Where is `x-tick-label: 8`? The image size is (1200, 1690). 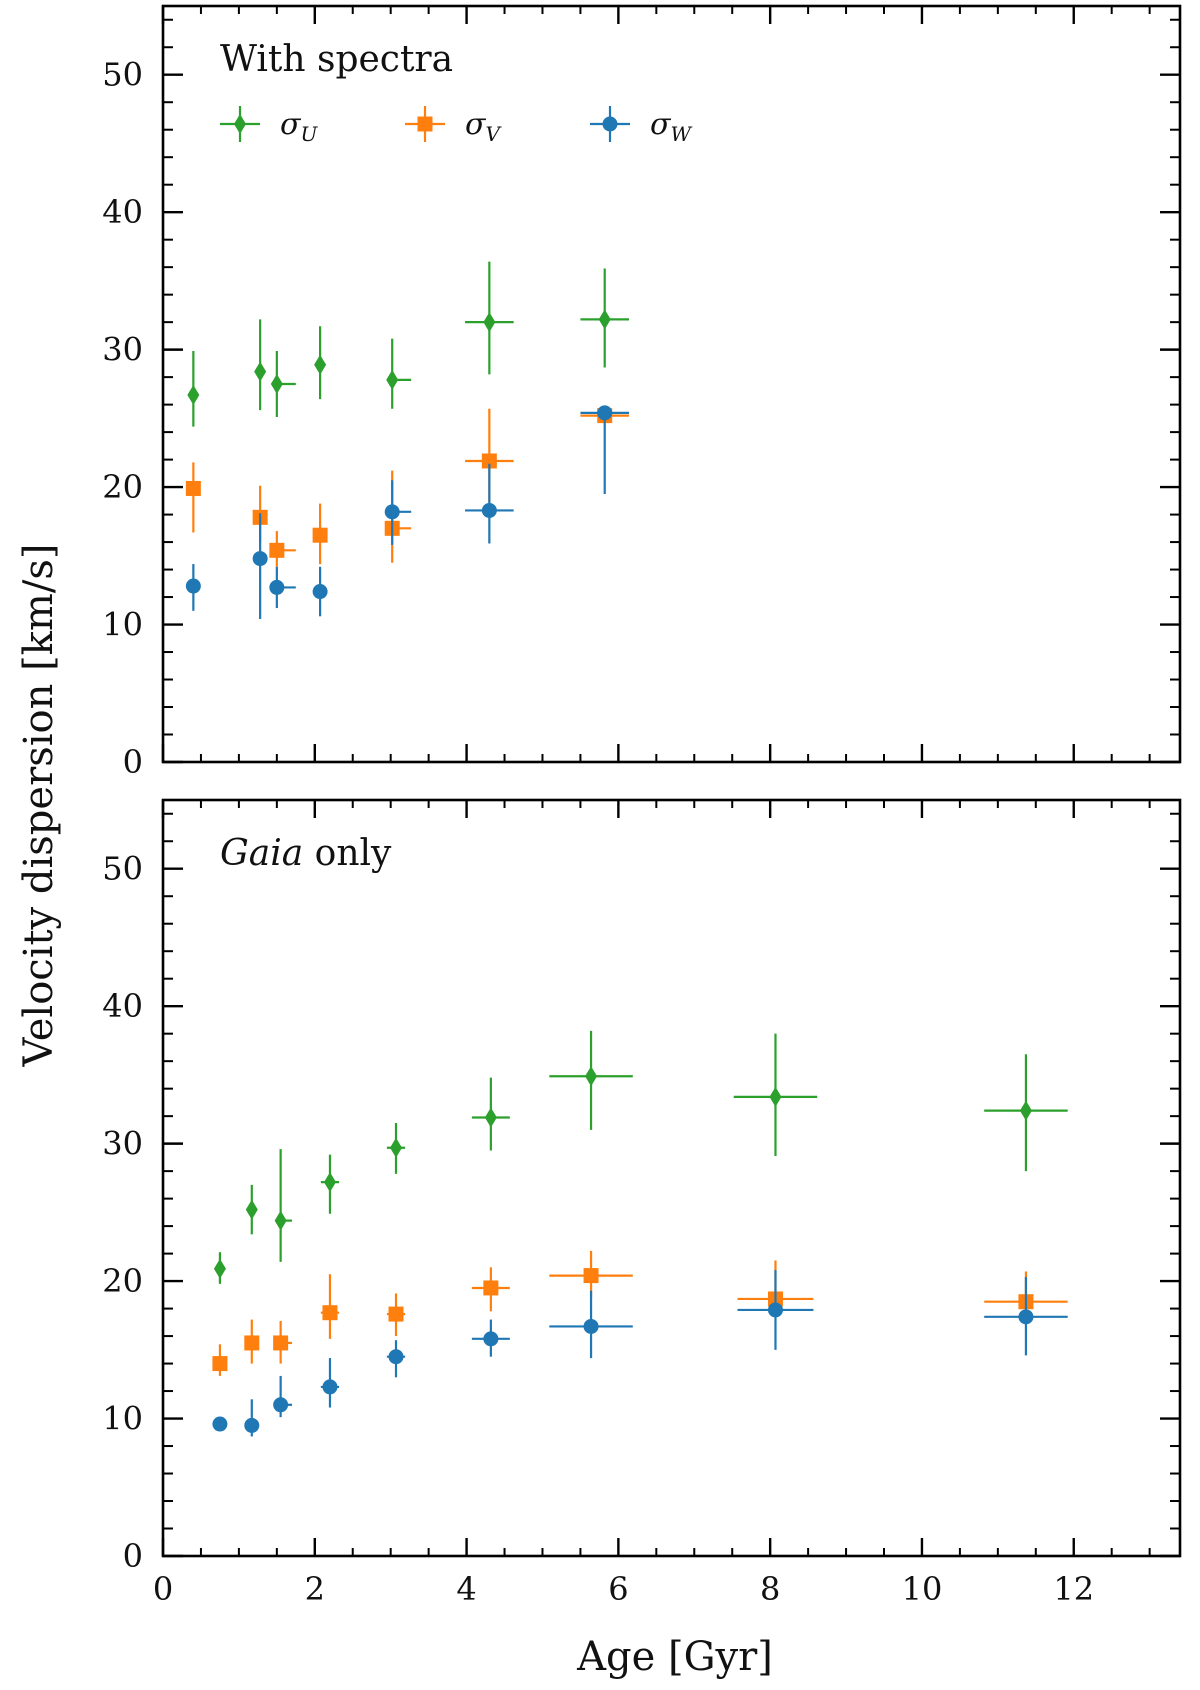 x-tick-label: 8 is located at coordinates (770, 1589).